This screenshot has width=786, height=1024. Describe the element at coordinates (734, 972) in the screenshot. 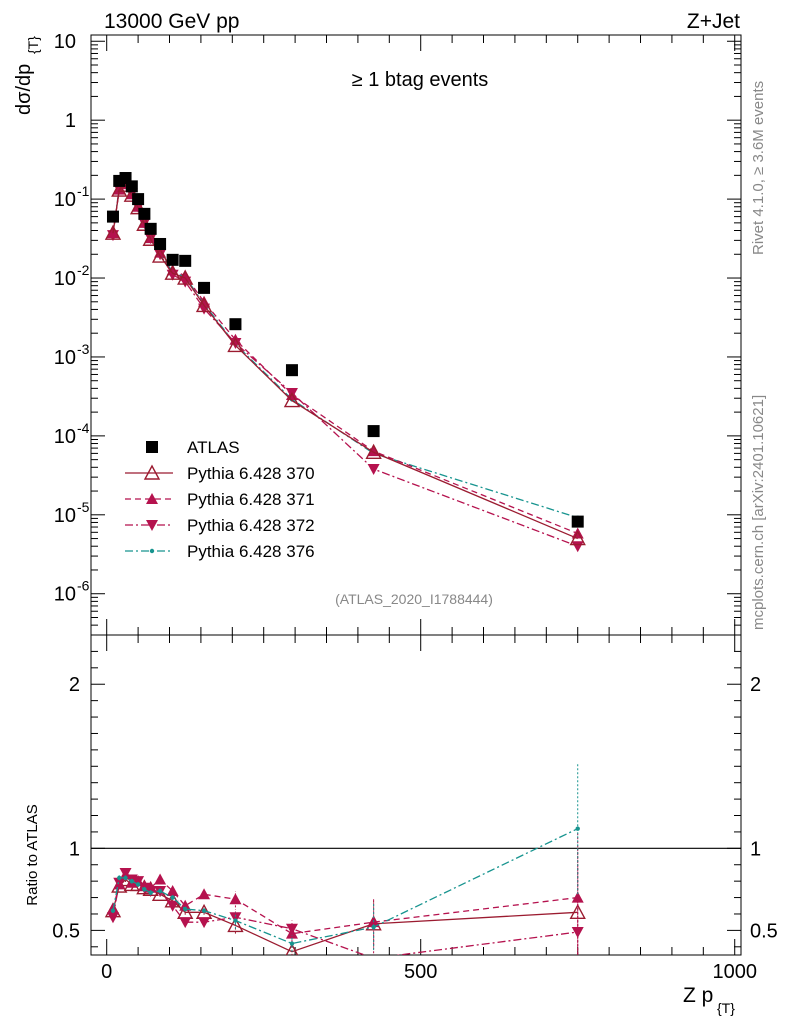

I see `x-tick-label: 1000` at that location.